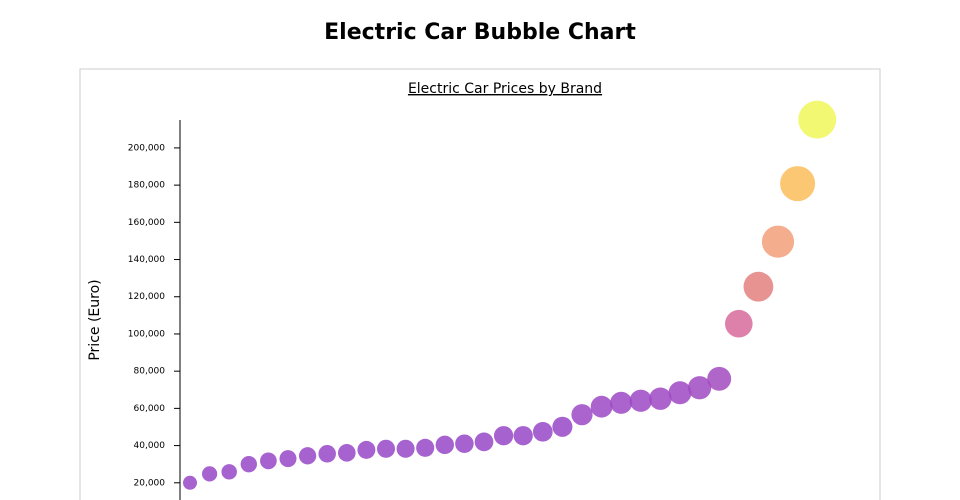 This screenshot has width=960, height=500. I want to click on y-tick-label: 60,000, so click(150, 409).